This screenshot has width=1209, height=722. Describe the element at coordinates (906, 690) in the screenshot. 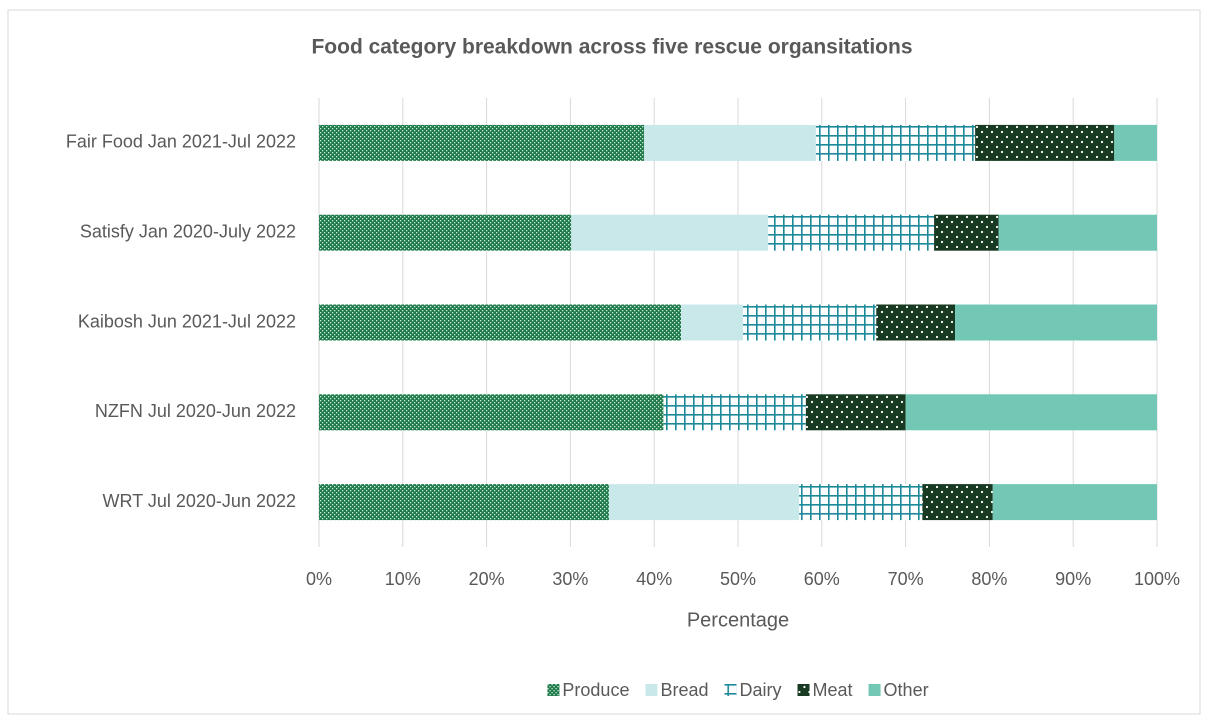

I see `legend-label: Other` at that location.